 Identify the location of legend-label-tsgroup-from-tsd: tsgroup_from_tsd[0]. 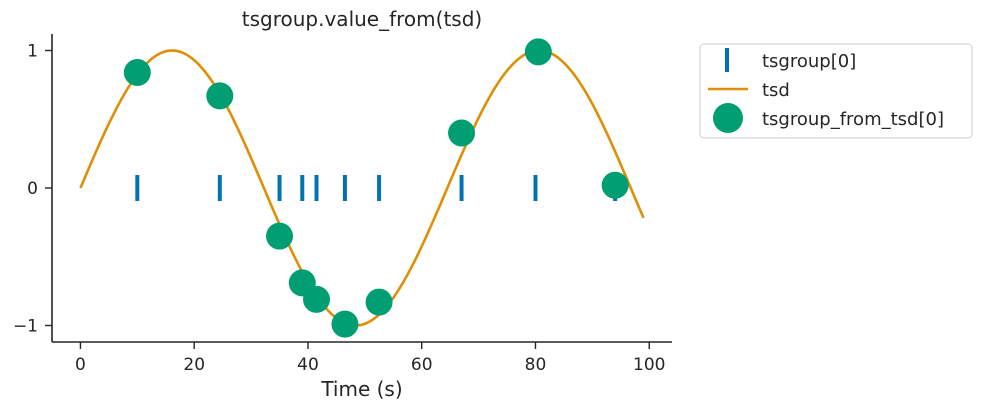
(853, 119).